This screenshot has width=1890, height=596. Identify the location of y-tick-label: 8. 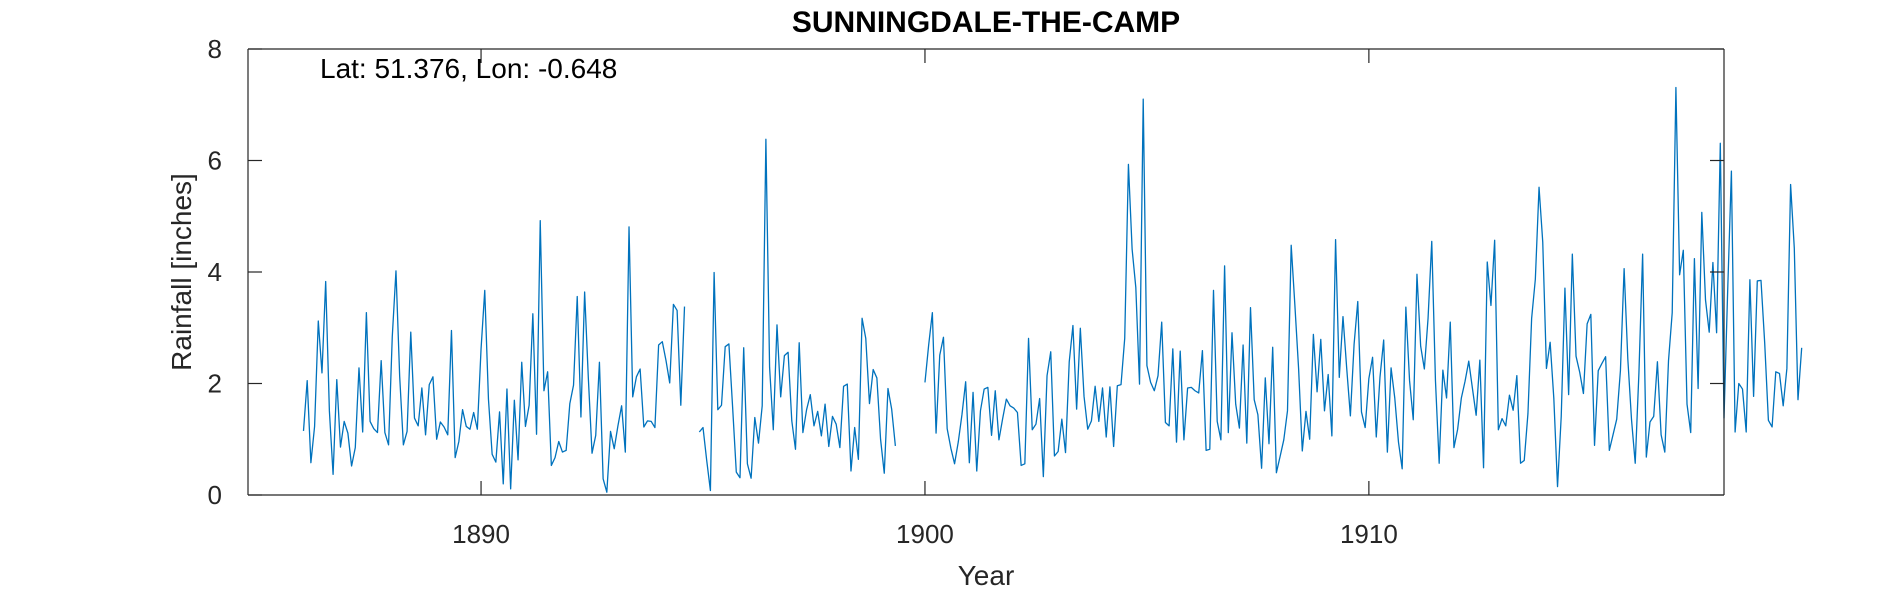
(215, 49).